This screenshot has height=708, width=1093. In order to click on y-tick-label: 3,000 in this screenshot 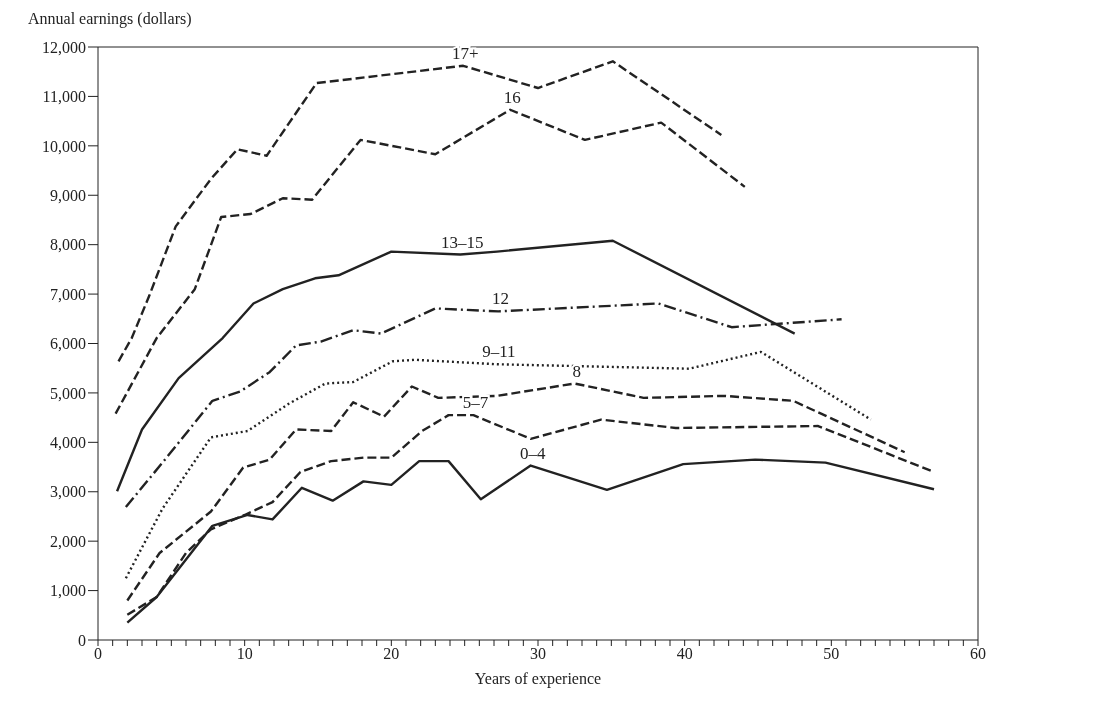, I will do `click(68, 492)`.